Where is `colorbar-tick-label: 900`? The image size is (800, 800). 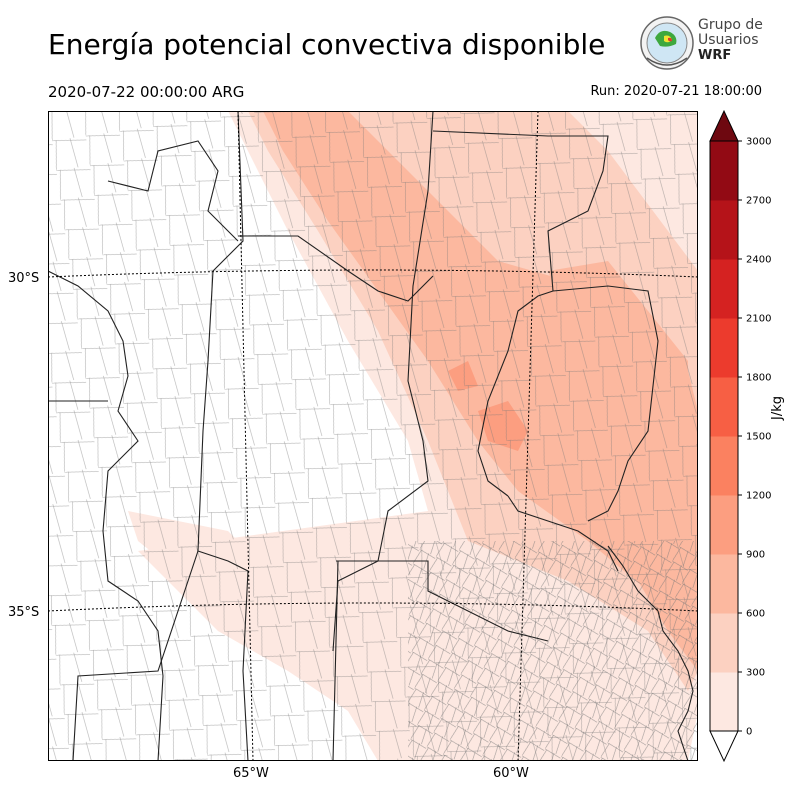 colorbar-tick-label: 900 is located at coordinates (755, 555).